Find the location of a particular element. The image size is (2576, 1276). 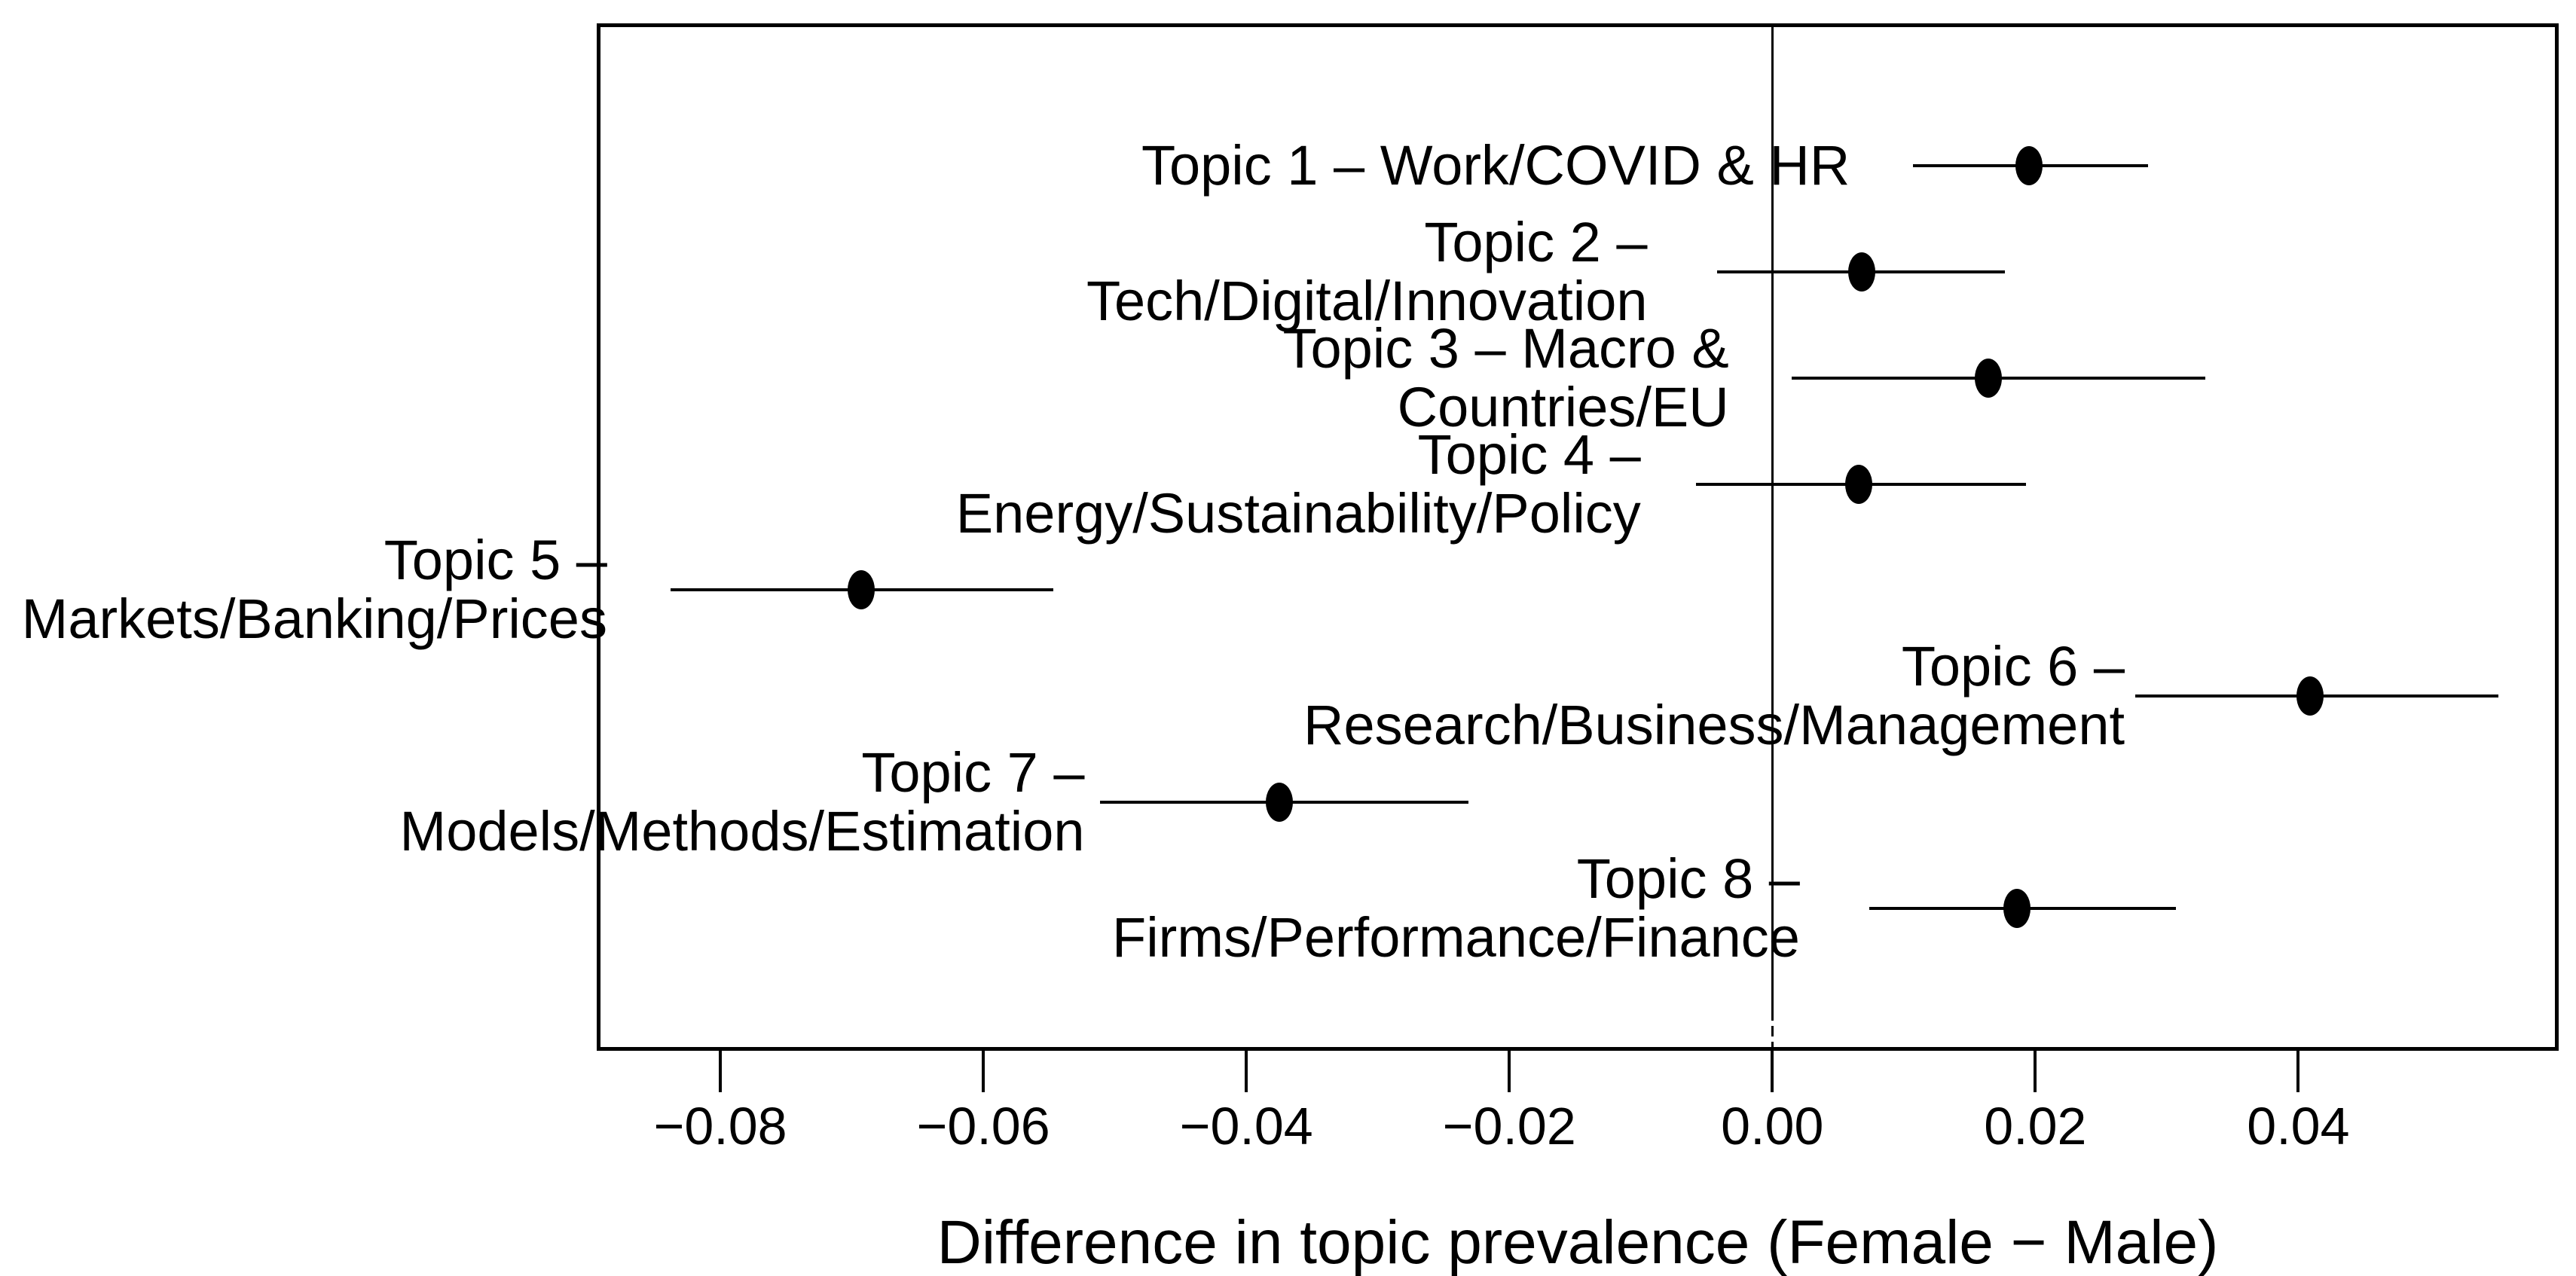

topic-label-3: Topic 3 – Macro & Countries/EU is located at coordinates (1505, 378).